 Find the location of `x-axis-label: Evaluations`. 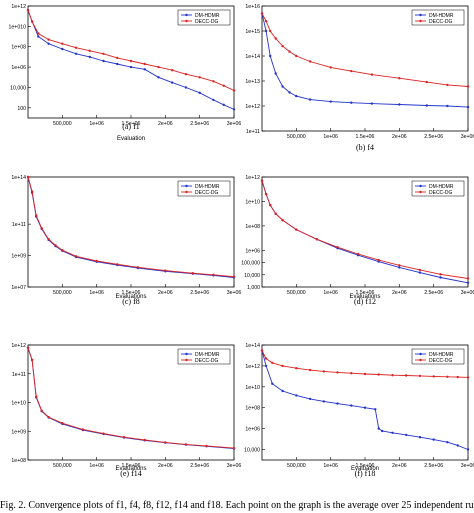

x-axis-label: Evaluations is located at coordinates (364, 297).